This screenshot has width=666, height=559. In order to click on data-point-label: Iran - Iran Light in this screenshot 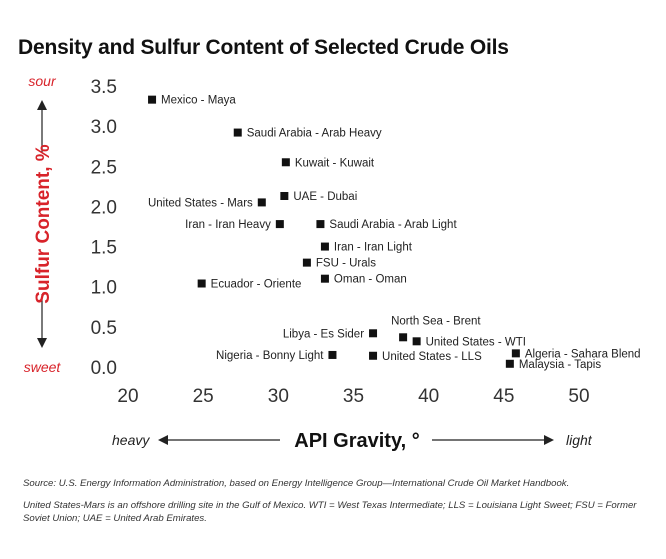, I will do `click(373, 248)`.